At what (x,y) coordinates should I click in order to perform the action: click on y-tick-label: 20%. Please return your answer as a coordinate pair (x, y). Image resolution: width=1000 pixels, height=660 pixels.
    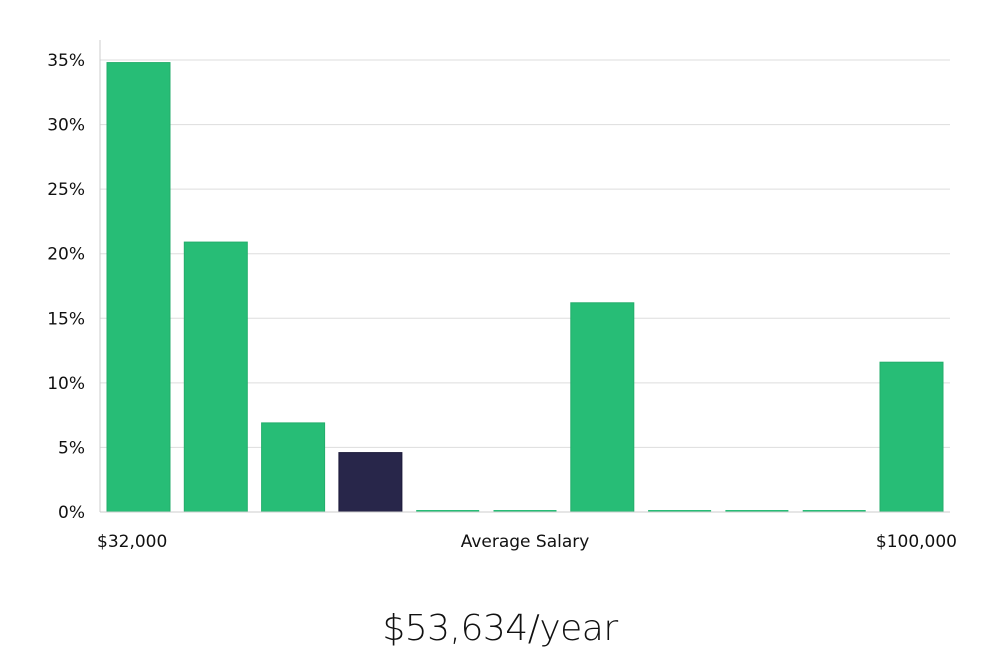
    Looking at the image, I should click on (66, 255).